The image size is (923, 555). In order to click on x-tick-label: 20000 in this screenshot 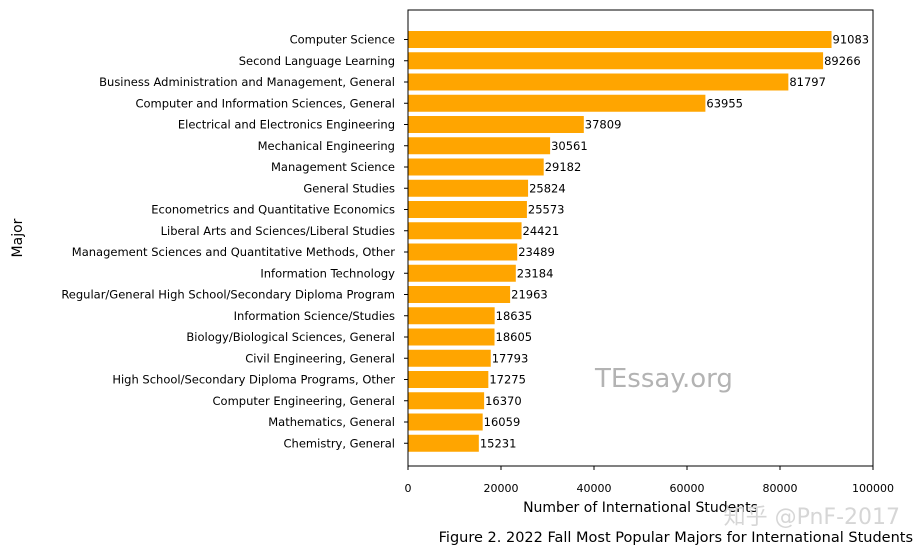, I will do `click(501, 488)`.